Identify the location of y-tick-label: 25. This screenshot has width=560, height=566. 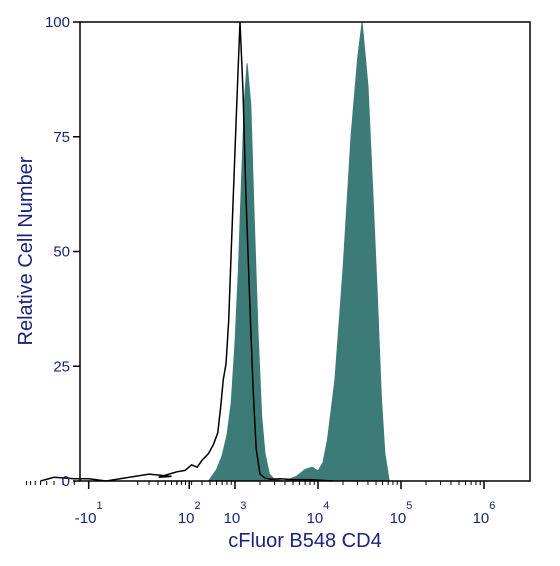
(61, 366).